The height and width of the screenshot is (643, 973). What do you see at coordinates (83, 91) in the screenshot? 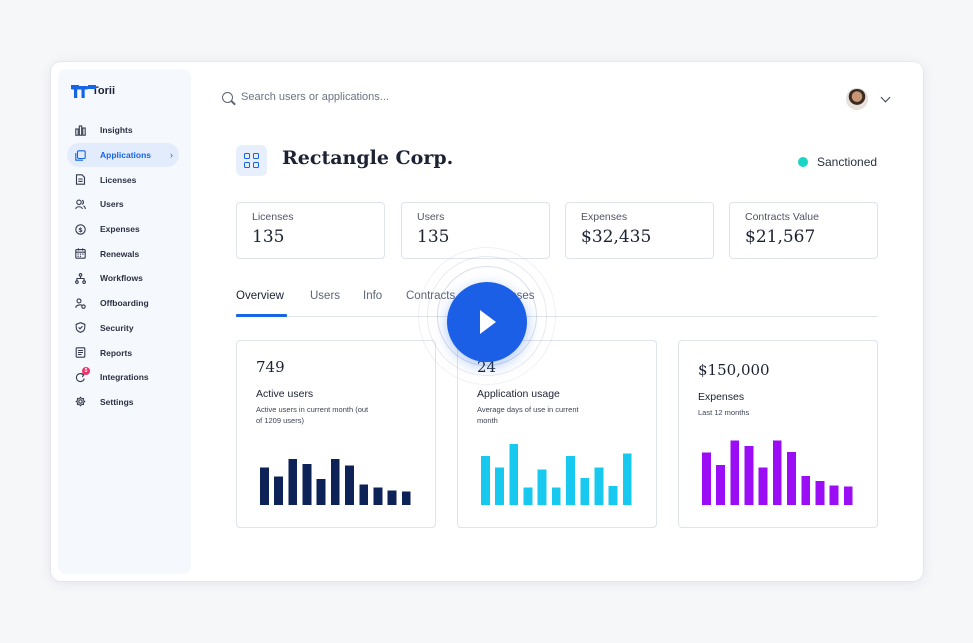
I see `torii-logo-icon` at bounding box center [83, 91].